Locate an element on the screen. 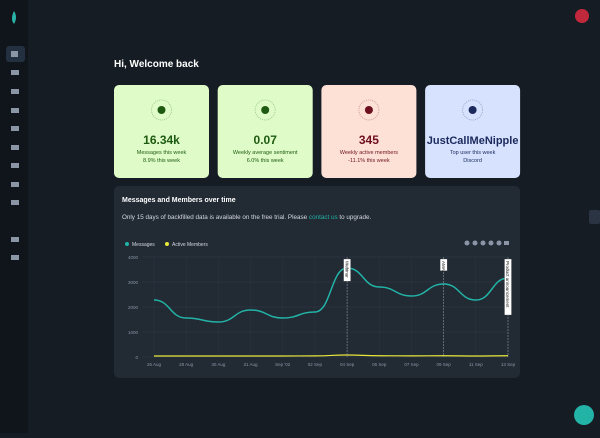 This screenshot has width=600, height=438. x-tick-label: 04 Sep is located at coordinates (347, 364).